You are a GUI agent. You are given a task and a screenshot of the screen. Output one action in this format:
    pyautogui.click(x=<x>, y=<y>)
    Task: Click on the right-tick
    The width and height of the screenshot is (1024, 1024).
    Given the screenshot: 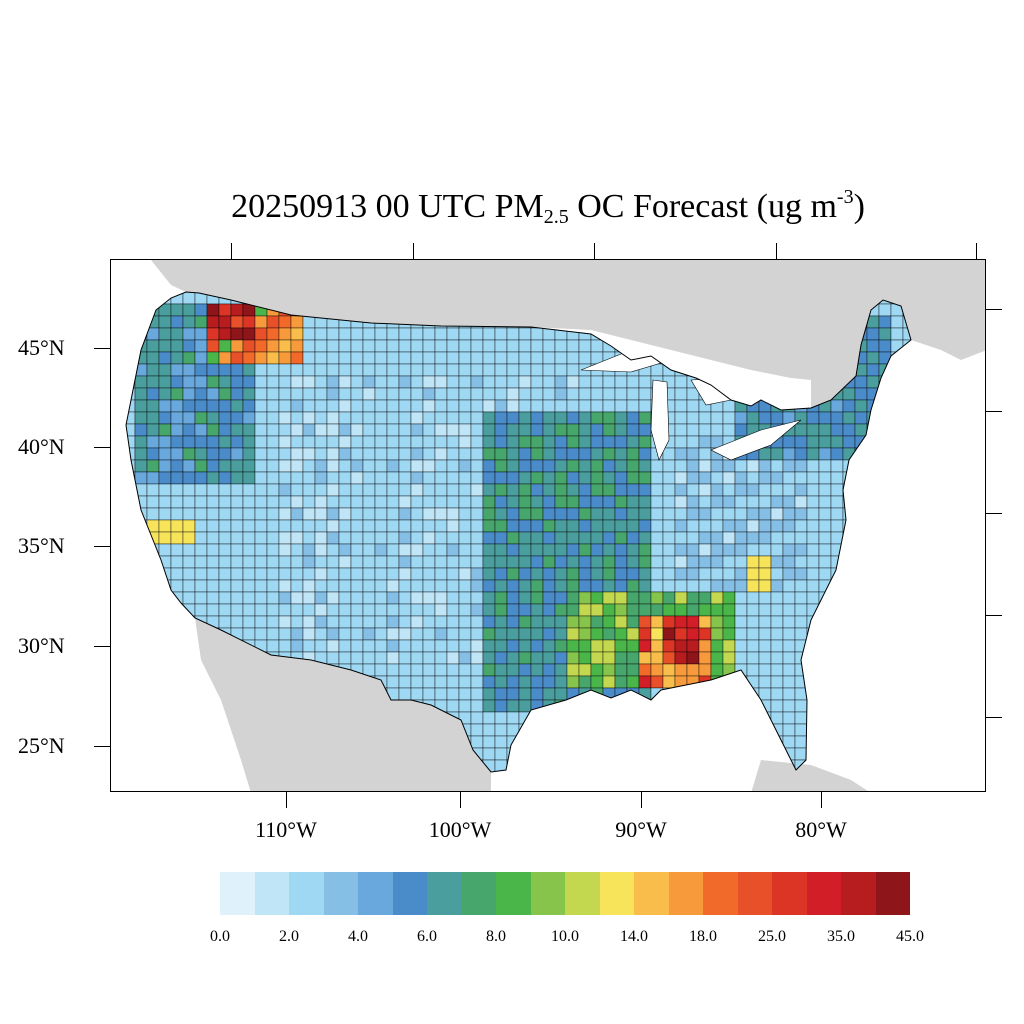 What is the action you would take?
    pyautogui.click(x=994, y=717)
    